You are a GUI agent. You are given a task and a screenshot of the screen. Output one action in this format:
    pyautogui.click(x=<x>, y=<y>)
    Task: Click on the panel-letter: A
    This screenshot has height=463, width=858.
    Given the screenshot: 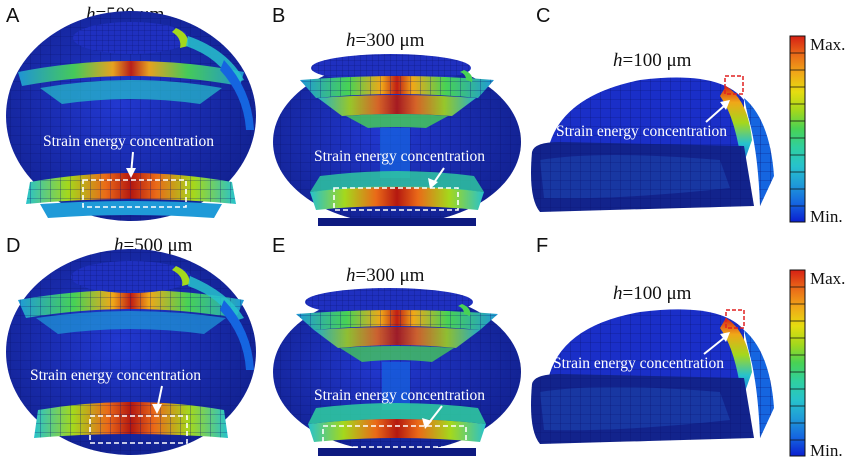 What is the action you would take?
    pyautogui.click(x=13, y=16)
    